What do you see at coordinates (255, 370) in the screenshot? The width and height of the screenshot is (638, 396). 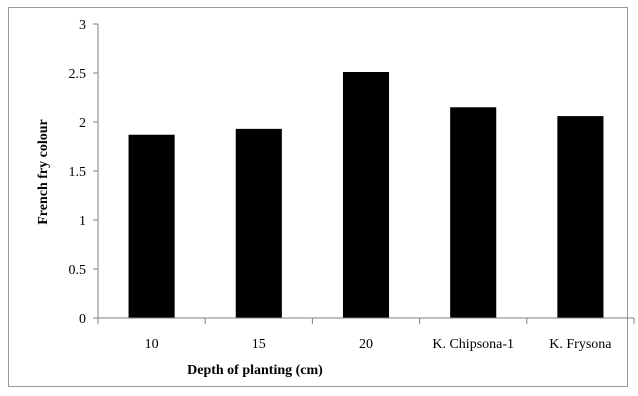 I see `x-axis-title: Depth of planting (cm)` at bounding box center [255, 370].